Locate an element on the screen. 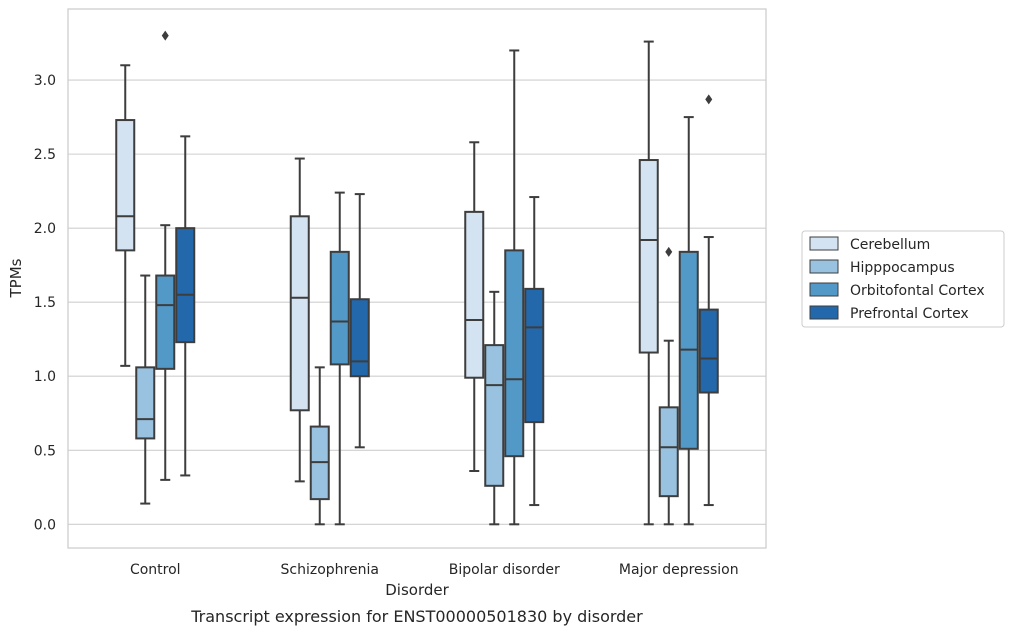 The image size is (1014, 634). legend-label-1: Hipppocampus is located at coordinates (902, 268).